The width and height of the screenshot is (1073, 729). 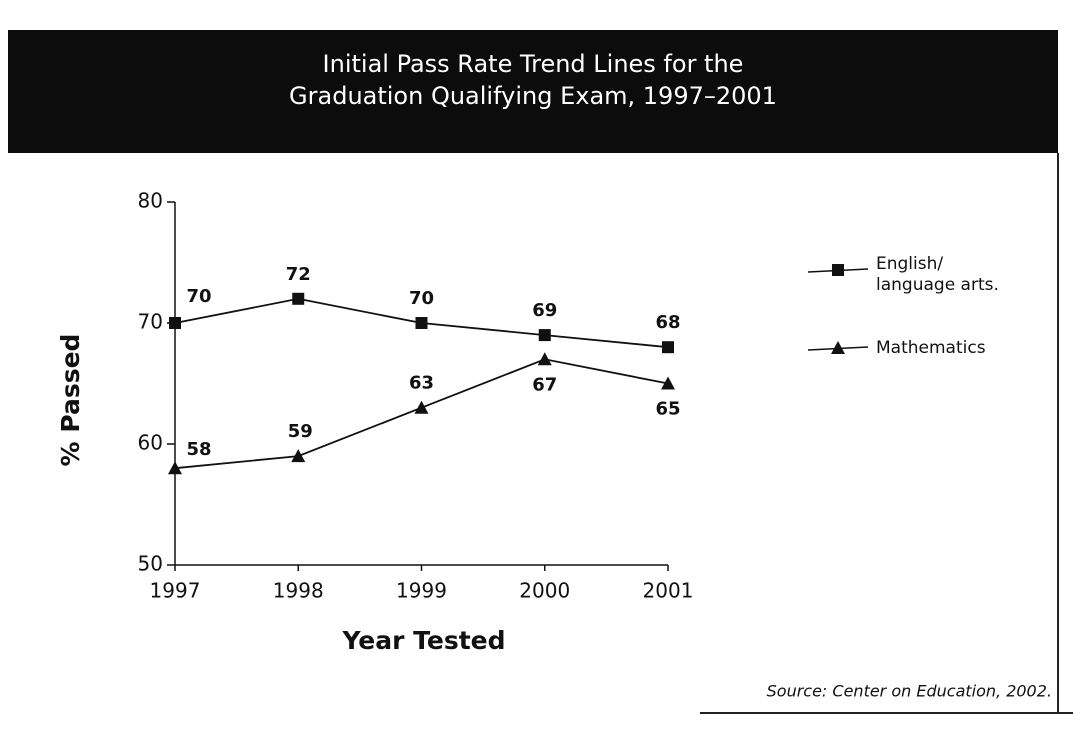 What do you see at coordinates (667, 409) in the screenshot?
I see `data-label: 65` at bounding box center [667, 409].